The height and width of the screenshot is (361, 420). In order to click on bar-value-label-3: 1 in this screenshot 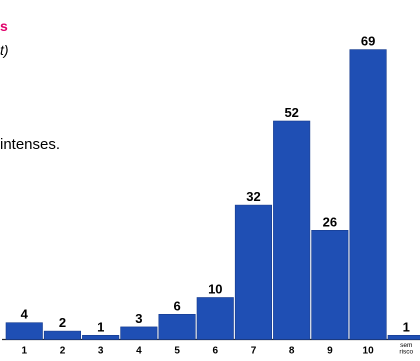, I will do `click(100, 326)`.